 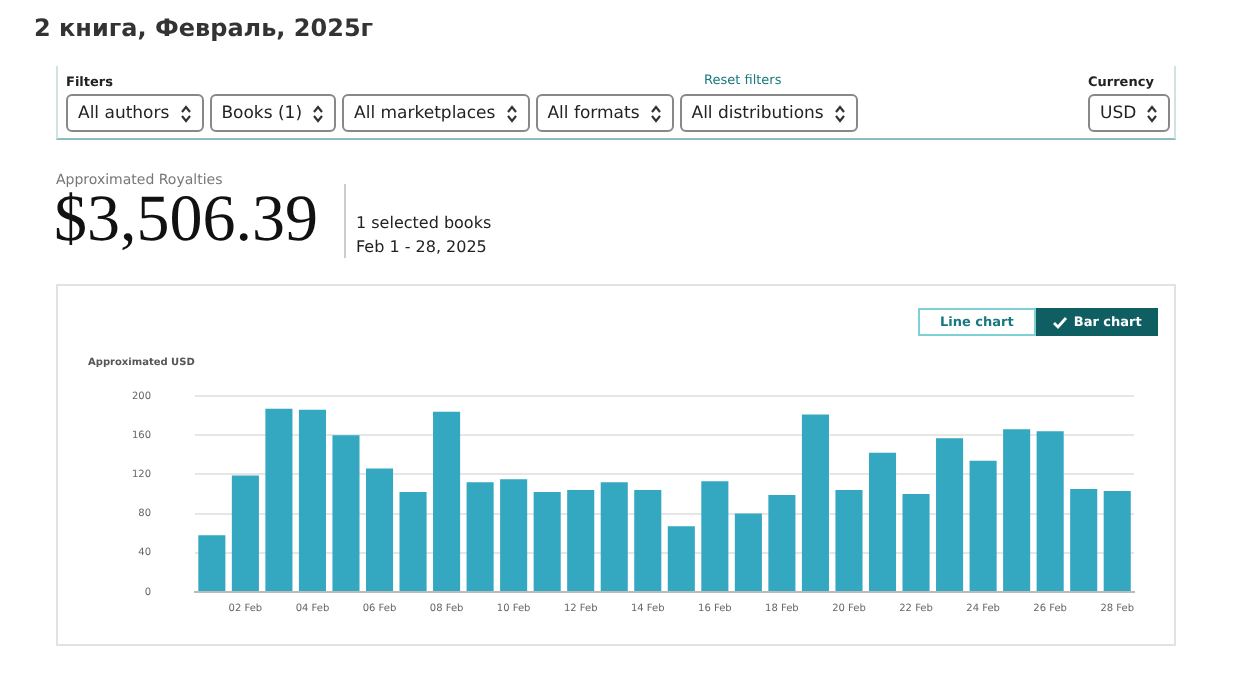 I want to click on text: 1 selected books, so click(x=424, y=223).